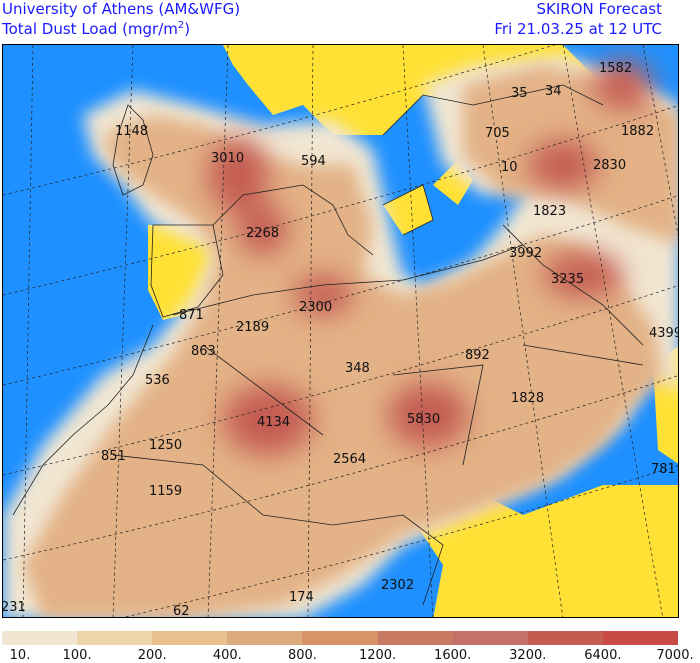 The width and height of the screenshot is (700, 663). I want to click on map-value-label: 4134, so click(273, 422).